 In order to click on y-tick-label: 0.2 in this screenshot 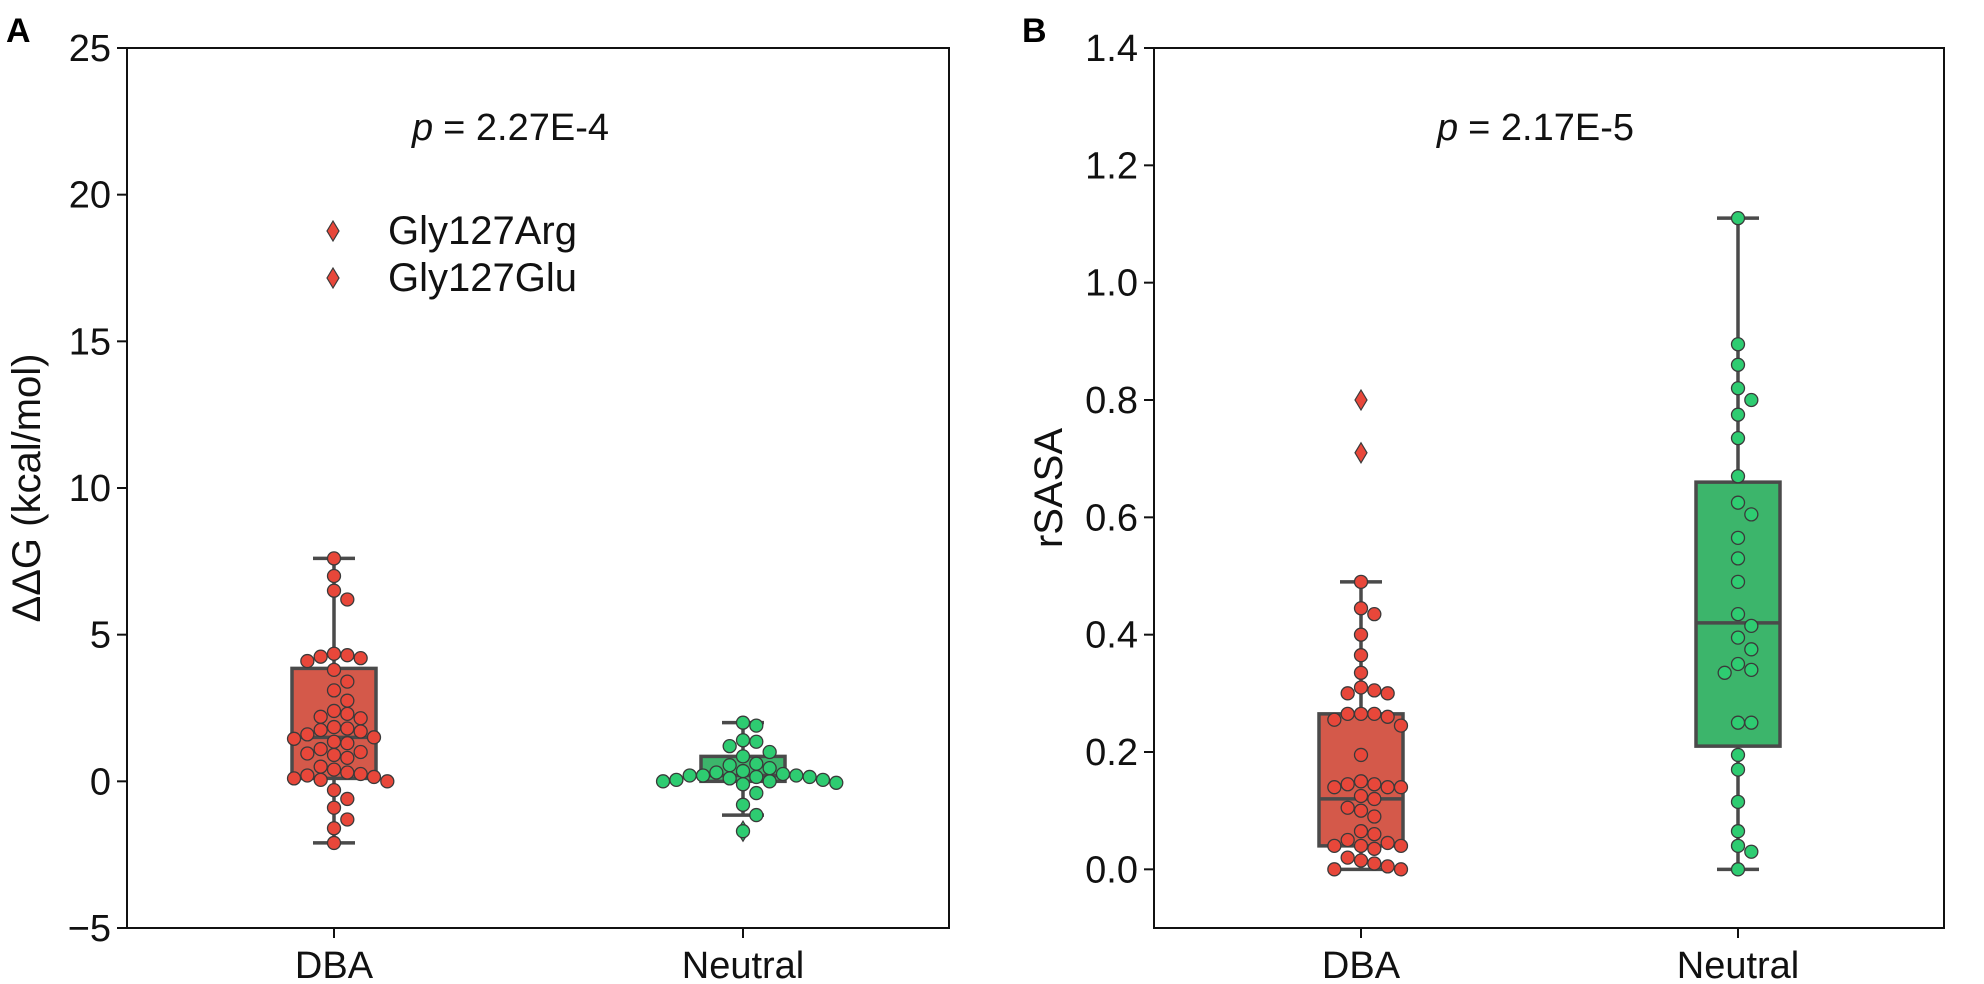, I will do `click(1111, 753)`.